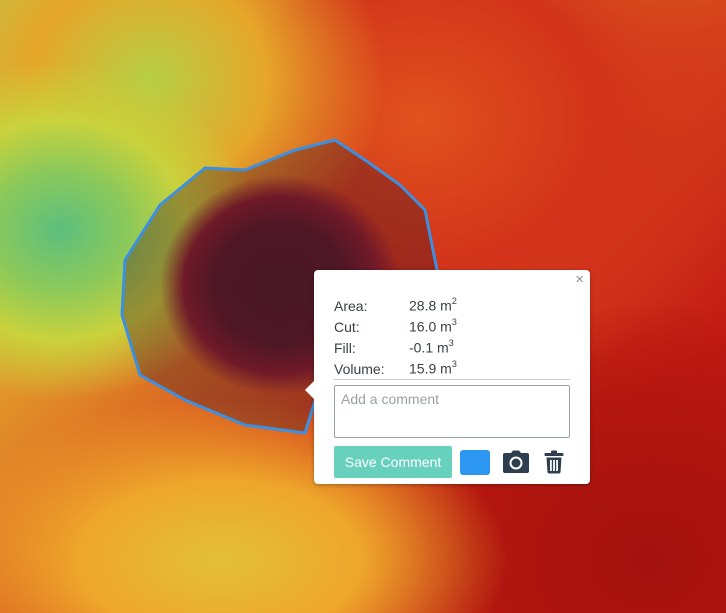 Image resolution: width=726 pixels, height=613 pixels. What do you see at coordinates (579, 279) in the screenshot?
I see `close-button: ×` at bounding box center [579, 279].